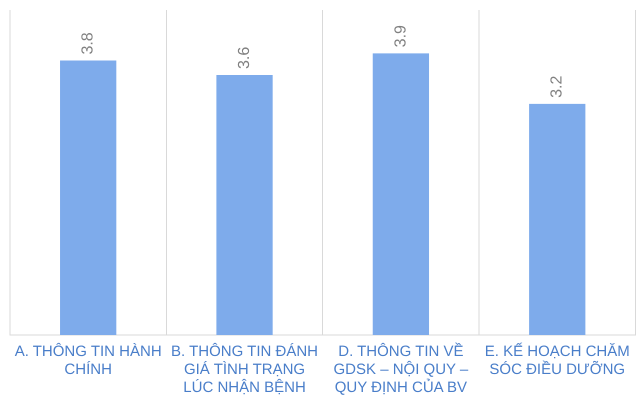  What do you see at coordinates (88, 360) in the screenshot?
I see `x-tick-label: A. THÔNG TIN HÀNH CHÍNH` at bounding box center [88, 360].